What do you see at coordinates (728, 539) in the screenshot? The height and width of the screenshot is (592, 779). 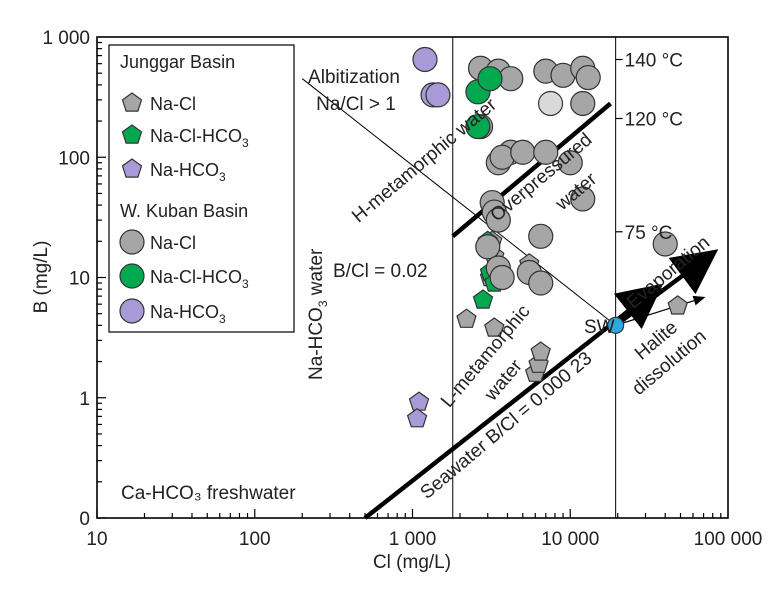 I see `x-tick-label: 100 000` at bounding box center [728, 539].